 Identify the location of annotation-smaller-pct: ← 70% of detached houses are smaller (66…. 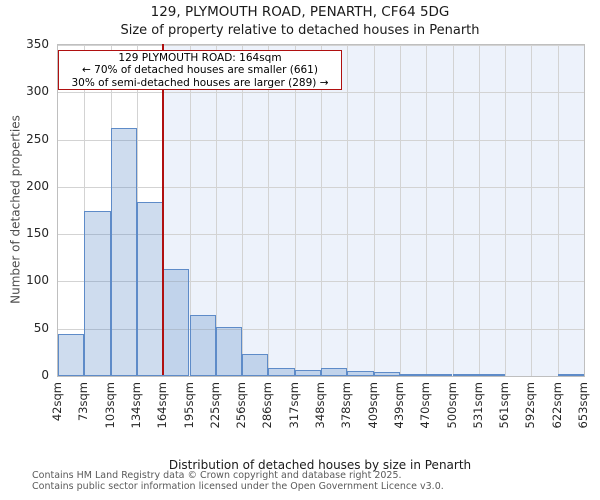
(200, 70).